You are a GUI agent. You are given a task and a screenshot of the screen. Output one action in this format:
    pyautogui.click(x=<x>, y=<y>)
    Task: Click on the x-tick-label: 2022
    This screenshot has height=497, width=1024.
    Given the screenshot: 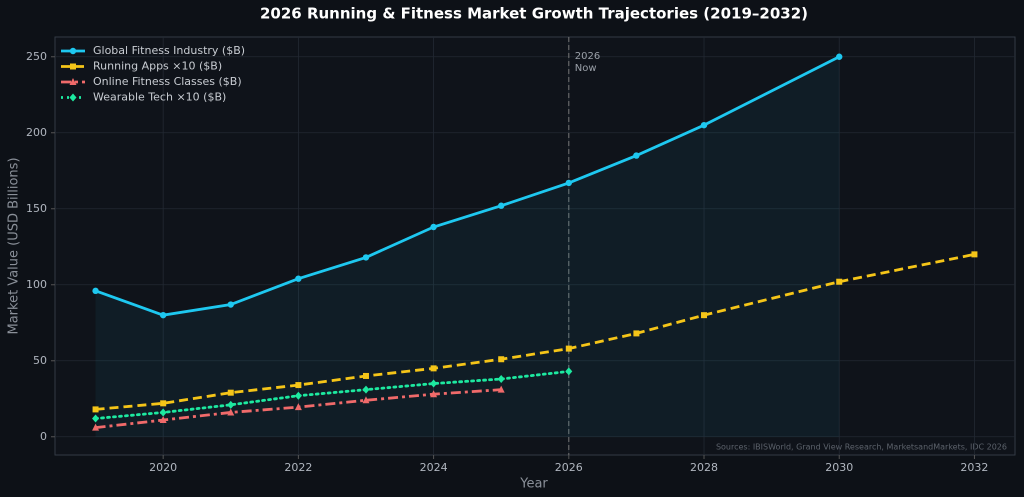 What is the action you would take?
    pyautogui.click(x=298, y=467)
    